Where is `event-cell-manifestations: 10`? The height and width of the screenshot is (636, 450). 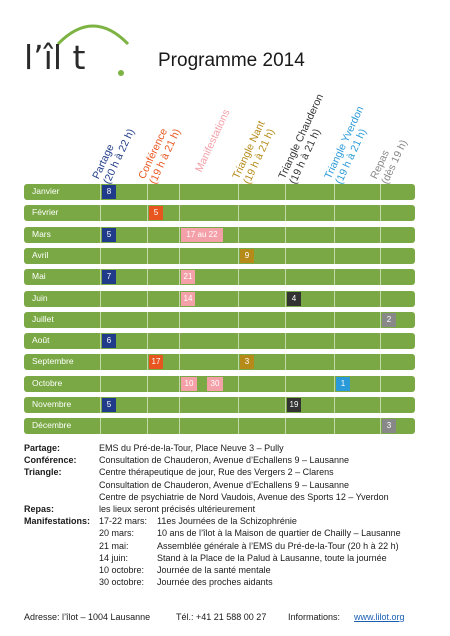 event-cell-manifestations: 10 is located at coordinates (189, 383).